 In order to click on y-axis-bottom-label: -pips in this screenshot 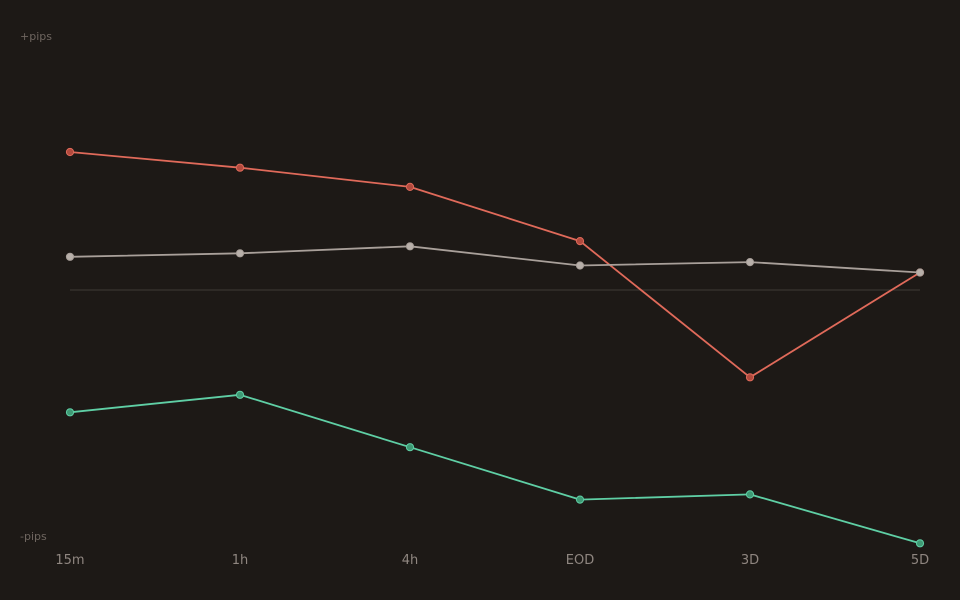, I will do `click(33, 536)`.